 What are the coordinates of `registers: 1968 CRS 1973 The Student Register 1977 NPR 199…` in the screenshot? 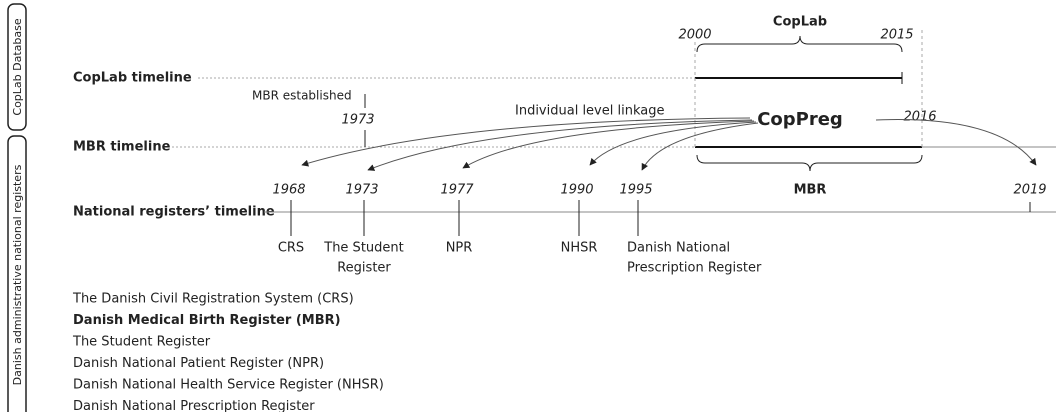 It's located at (517, 229).